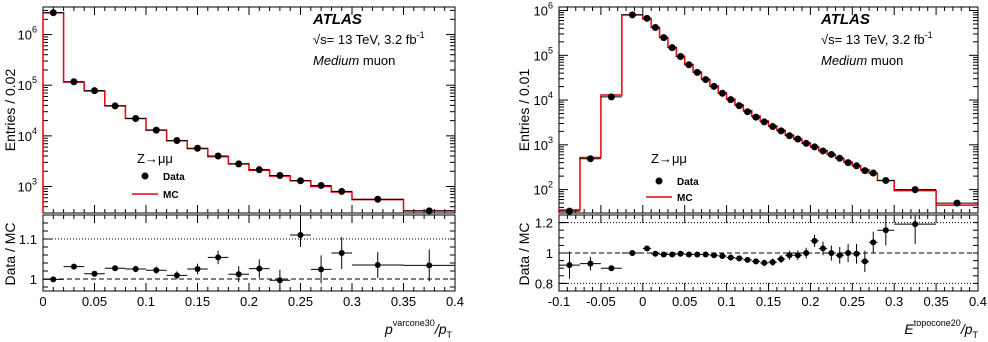  I want to click on right-xtick-label: 0.2, so click(810, 301).